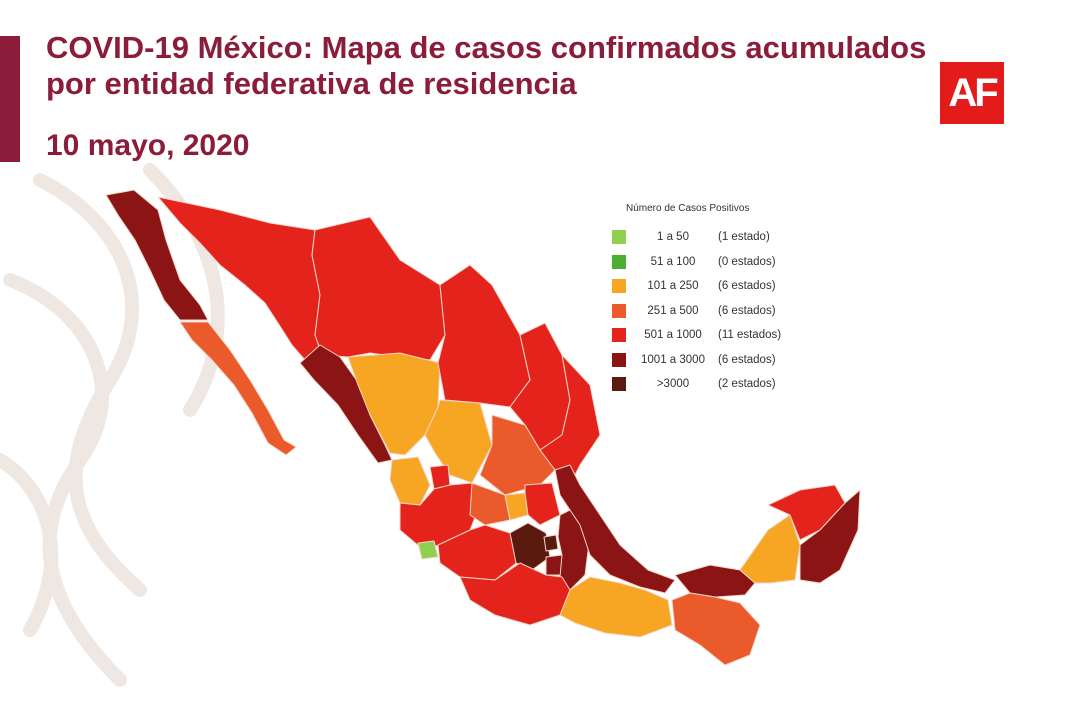 The height and width of the screenshot is (712, 1068). Describe the element at coordinates (530, 546) in the screenshot. I see `state-estado-de-mexico` at that location.